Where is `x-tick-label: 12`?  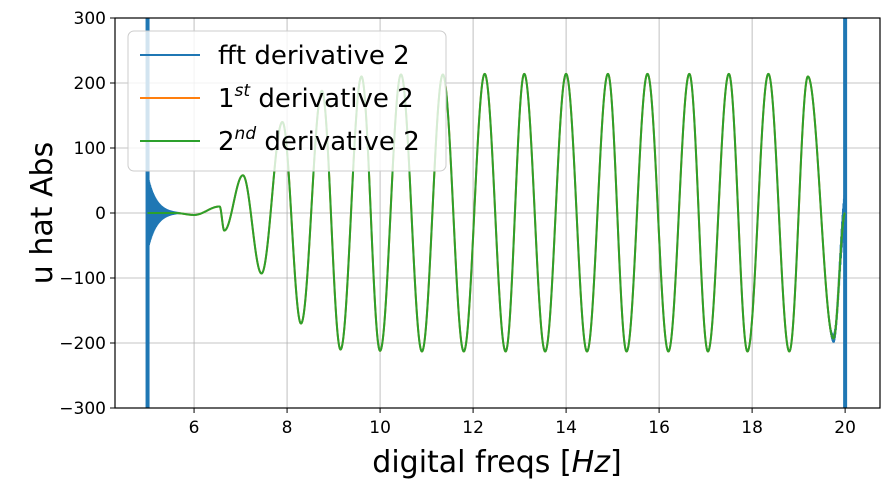
x-tick-label: 12 is located at coordinates (473, 428).